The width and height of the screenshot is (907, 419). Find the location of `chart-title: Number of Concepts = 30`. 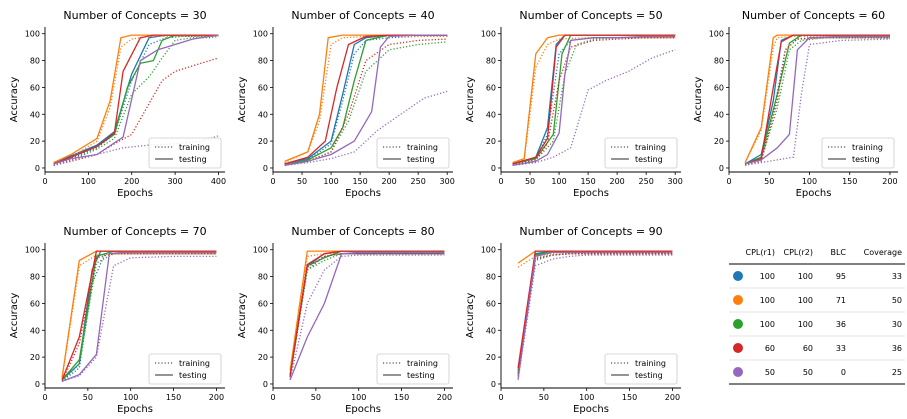

chart-title: Number of Concepts = 30 is located at coordinates (134, 15).